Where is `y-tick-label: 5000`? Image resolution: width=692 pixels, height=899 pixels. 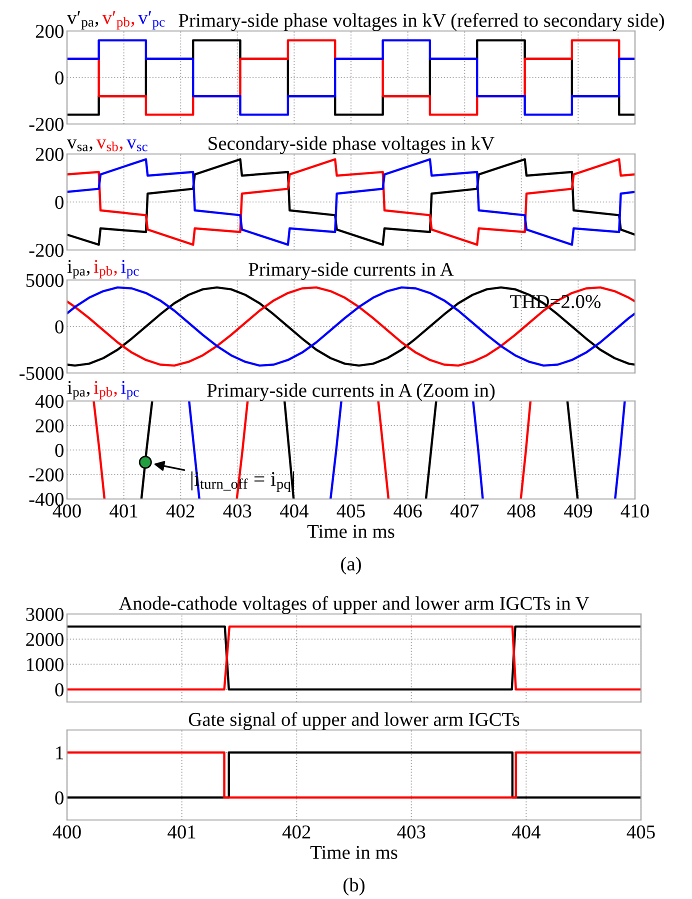 y-tick-label: 5000 is located at coordinates (45, 280).